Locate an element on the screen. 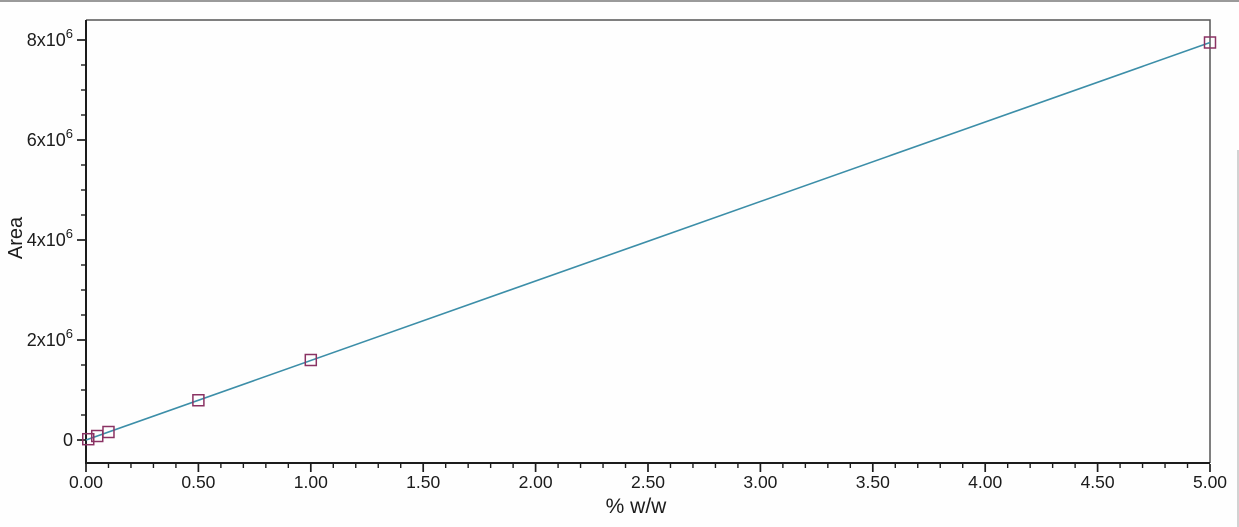 This screenshot has width=1239, height=527. x-axis-title: % w/w is located at coordinates (636, 506).